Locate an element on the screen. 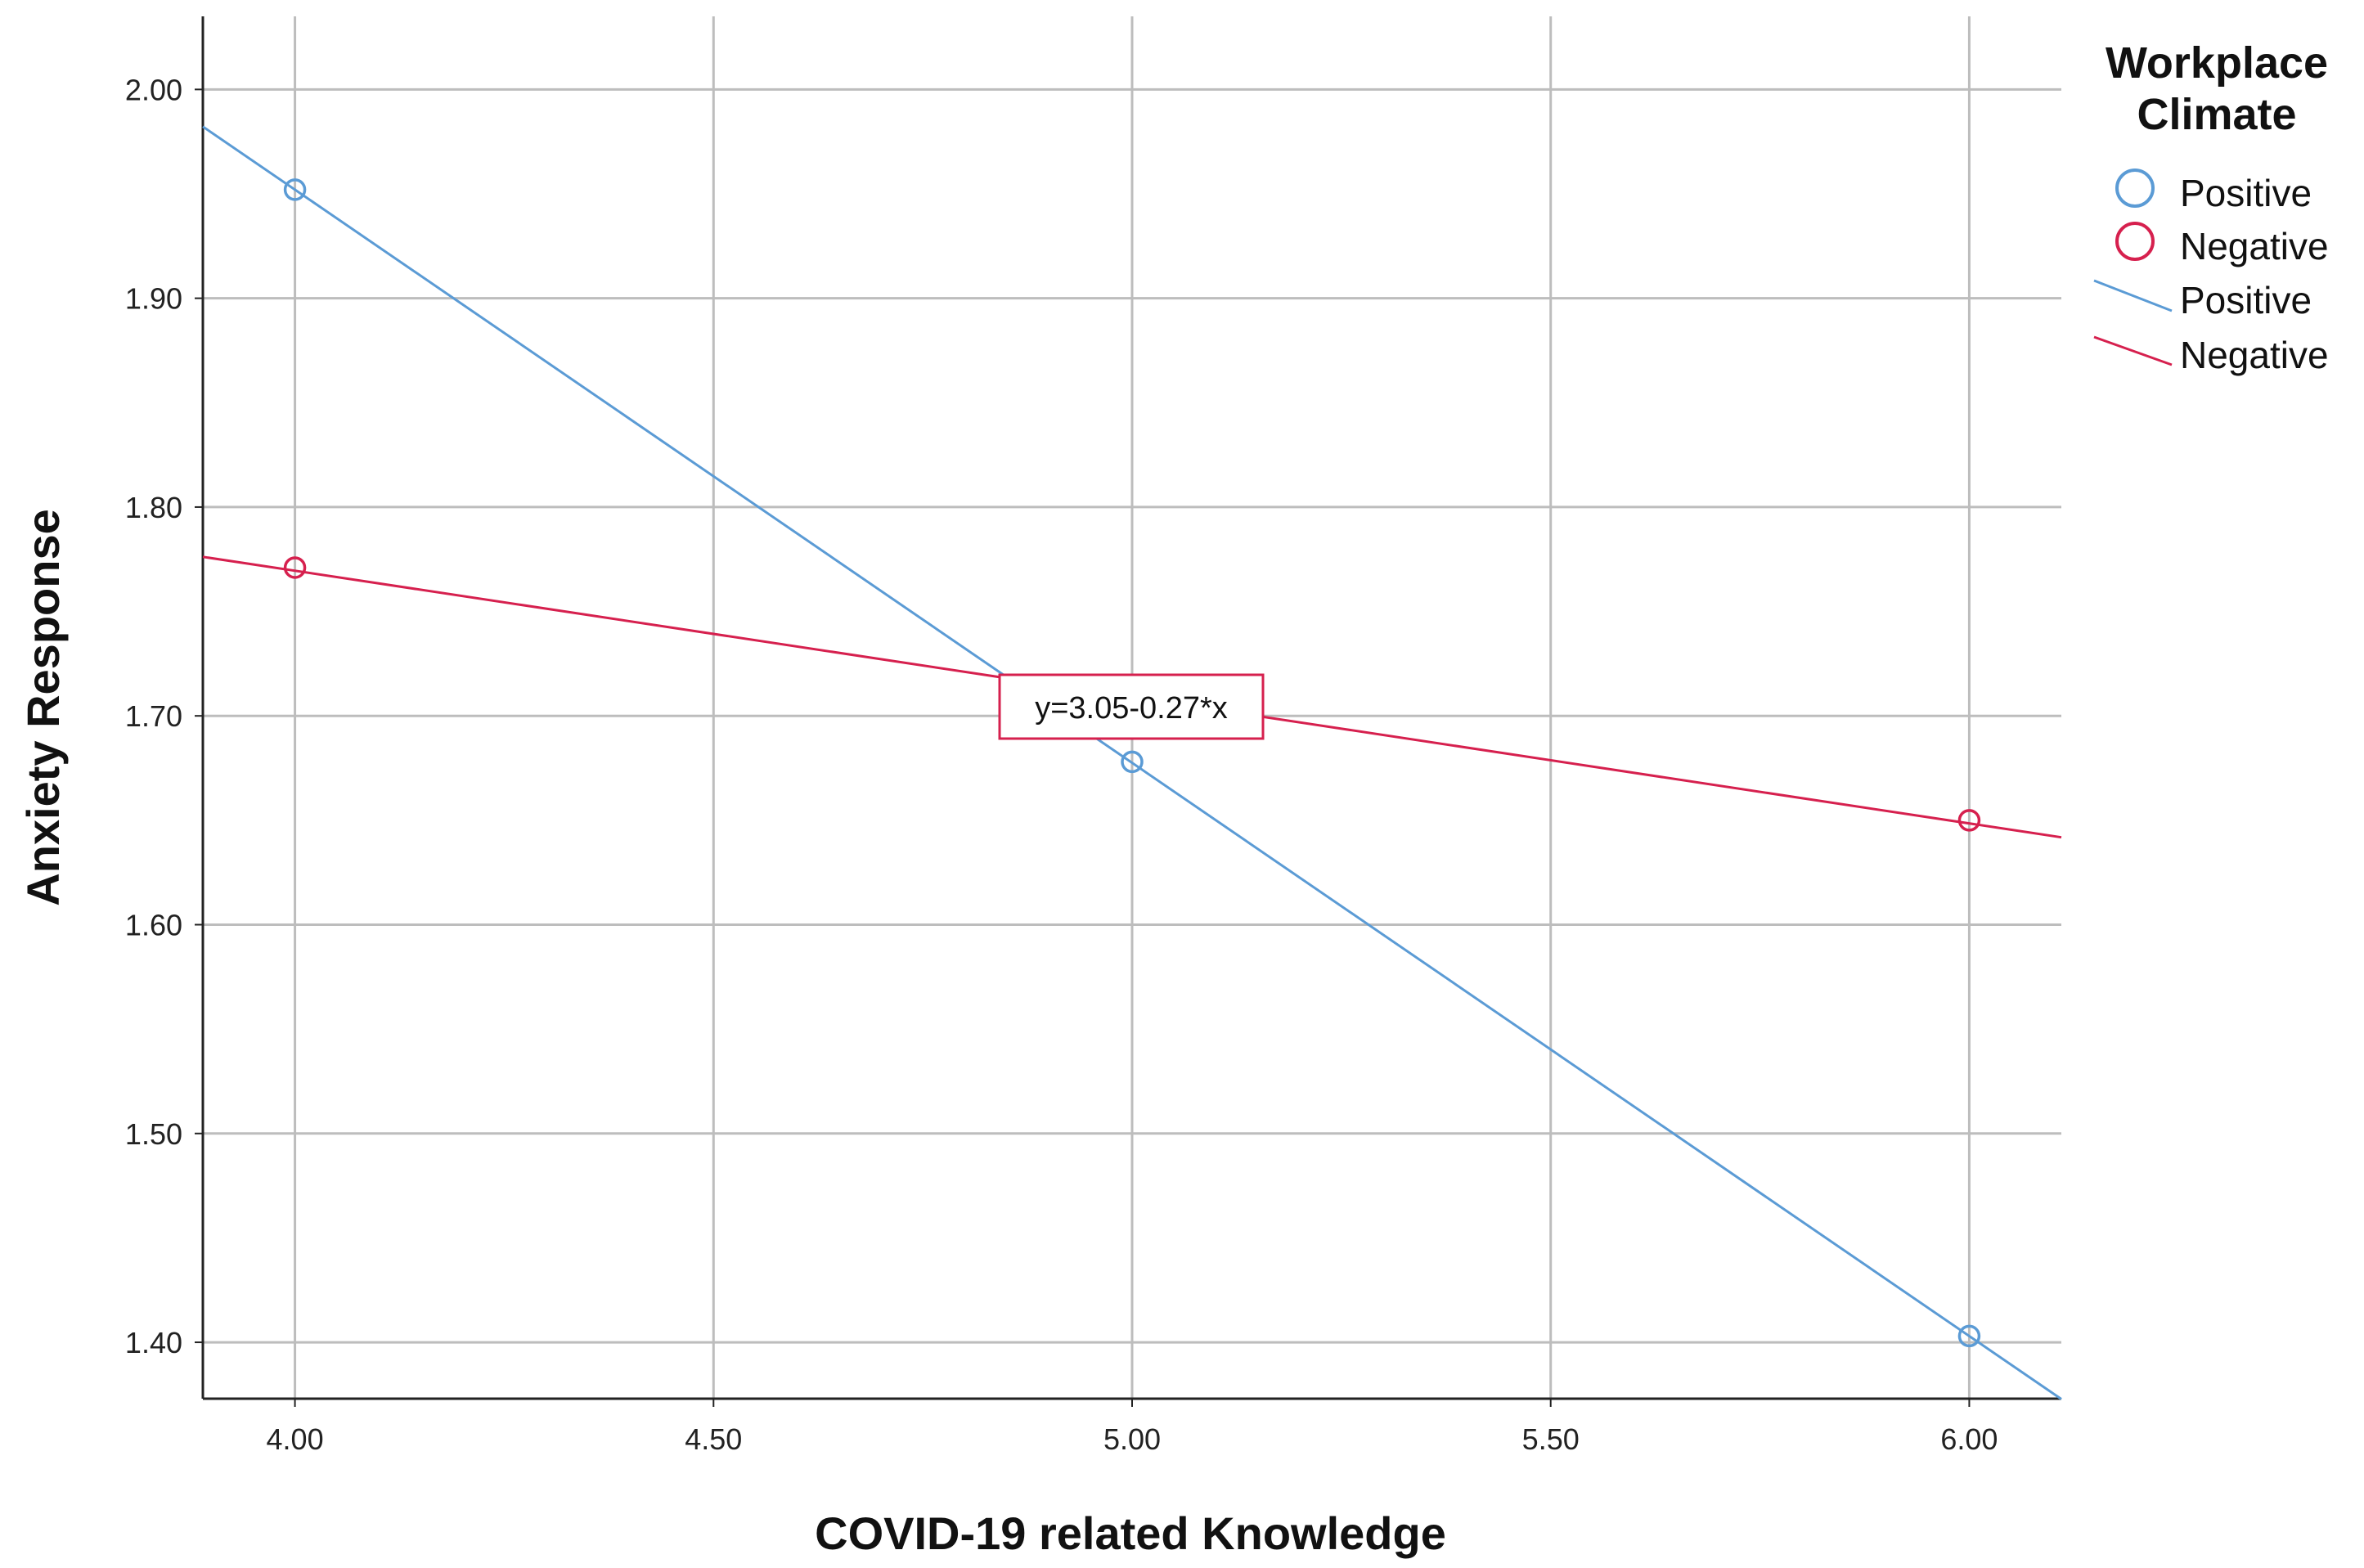  x-axis-title: COVID-19 related Knowledge is located at coordinates (1130, 1533).